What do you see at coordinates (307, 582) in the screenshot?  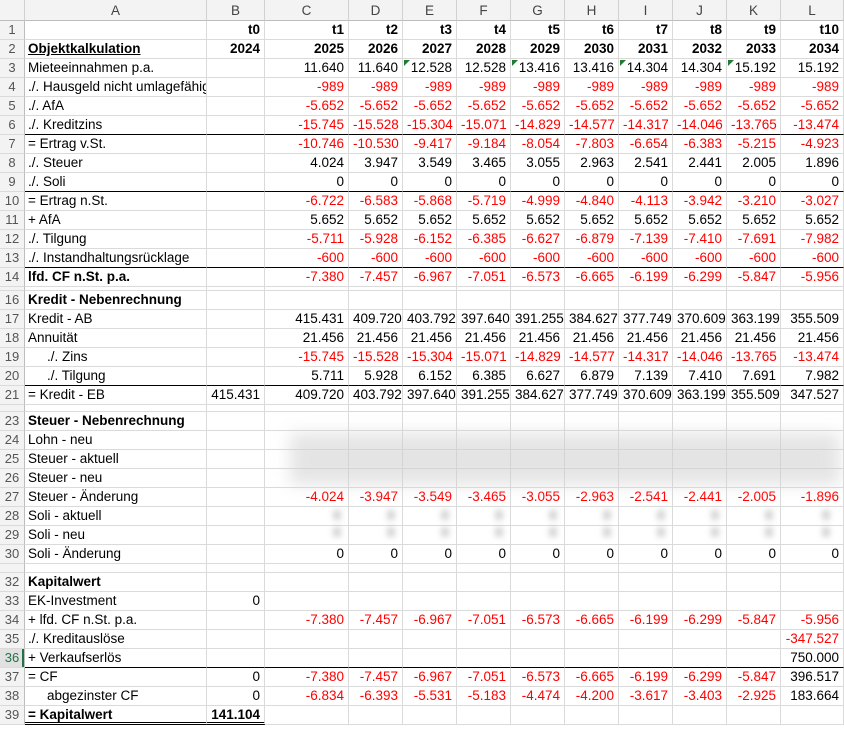 I see `cell-C32` at bounding box center [307, 582].